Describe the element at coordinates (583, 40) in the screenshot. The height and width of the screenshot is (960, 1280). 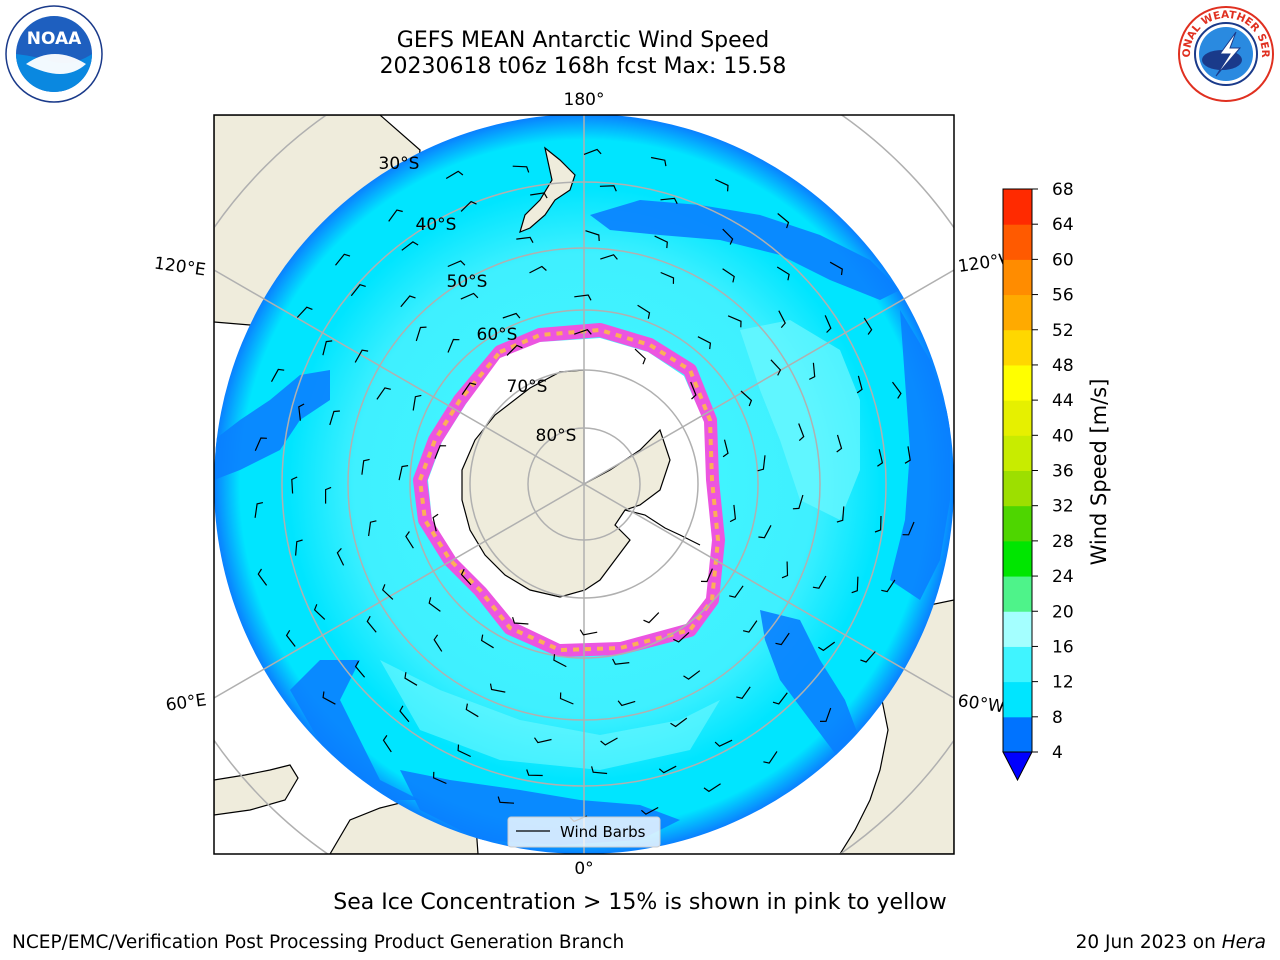
I see `chart-title: GEFS MEAN Antarctic Wind Speed` at that location.